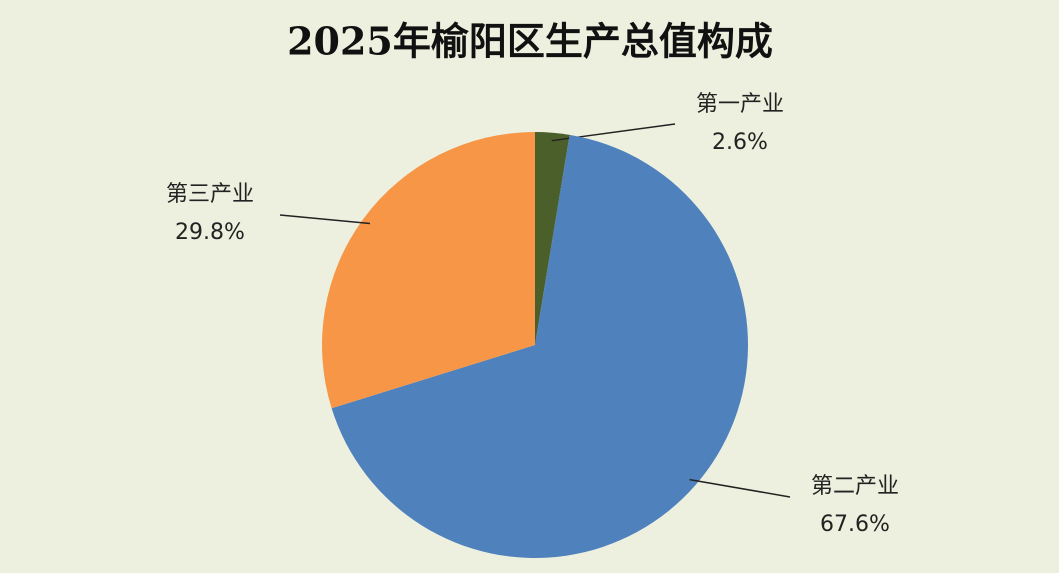 The width and height of the screenshot is (1059, 573). I want to click on chart-title: 2025年榆阳区生产总值构成, so click(530, 41).